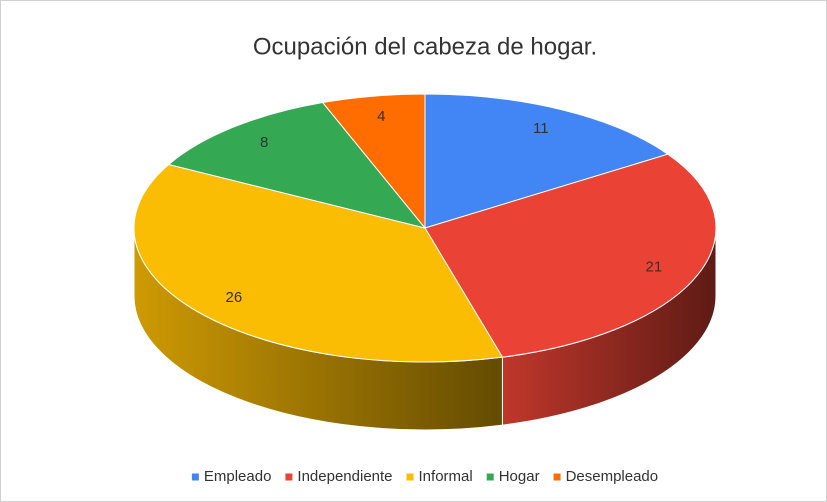 The width and height of the screenshot is (827, 502). Describe the element at coordinates (238, 476) in the screenshot. I see `legend-label: Empleado` at that location.